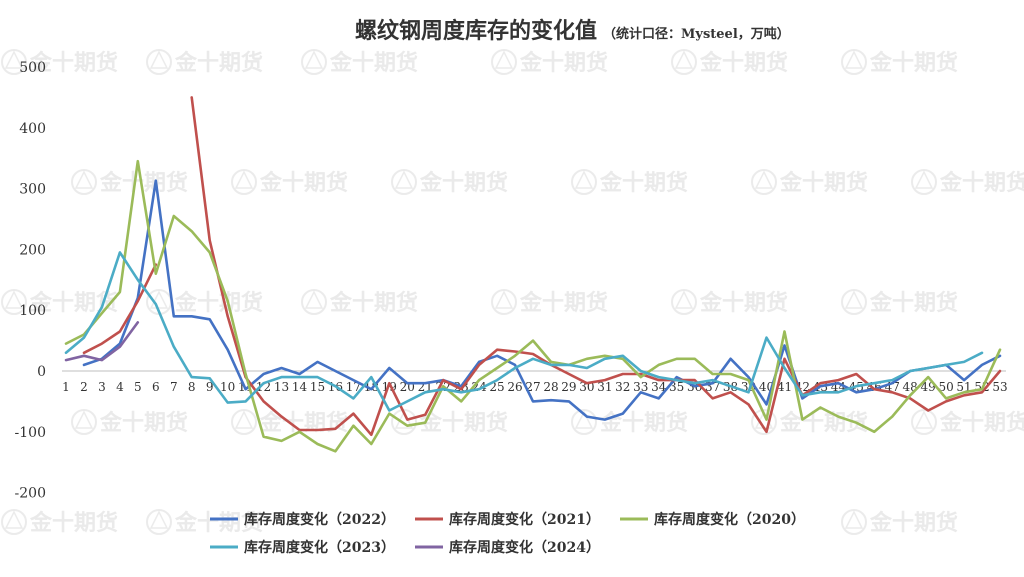 Image resolution: width=1024 pixels, height=577 pixels. Describe the element at coordinates (622, 387) in the screenshot. I see `x-tick-label: 32` at that location.